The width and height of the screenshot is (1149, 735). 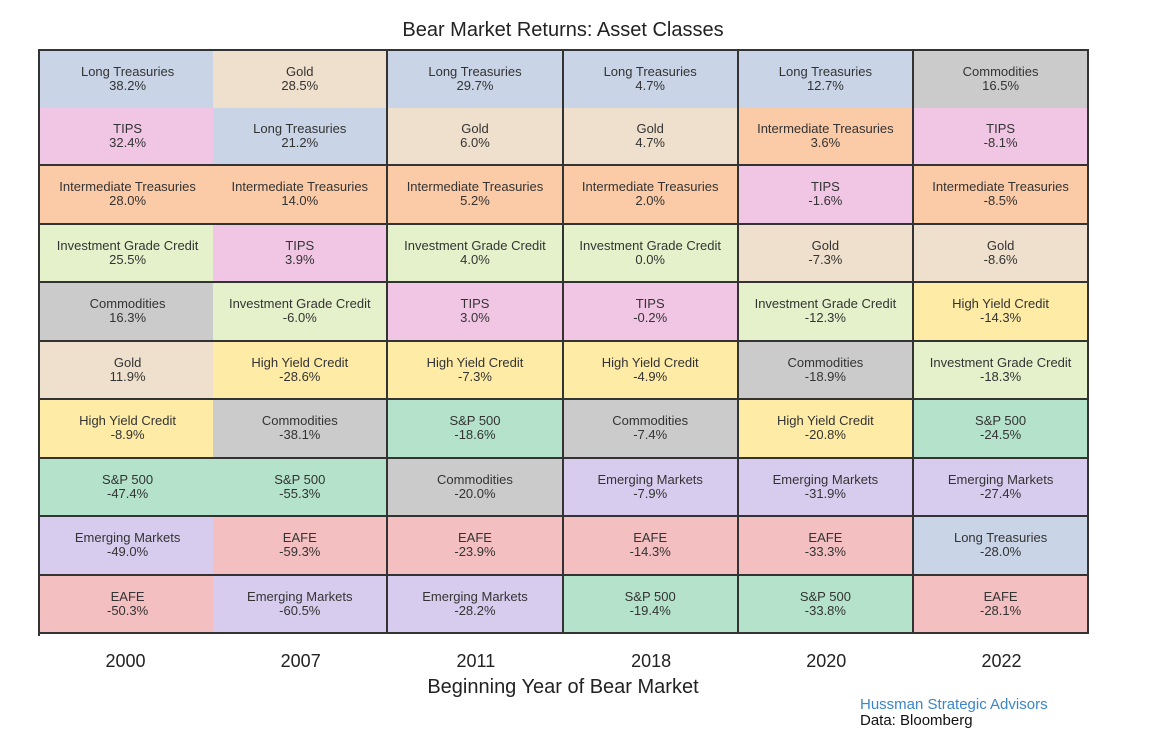 I want to click on cell-return-value: 6.0%, so click(x=475, y=142).